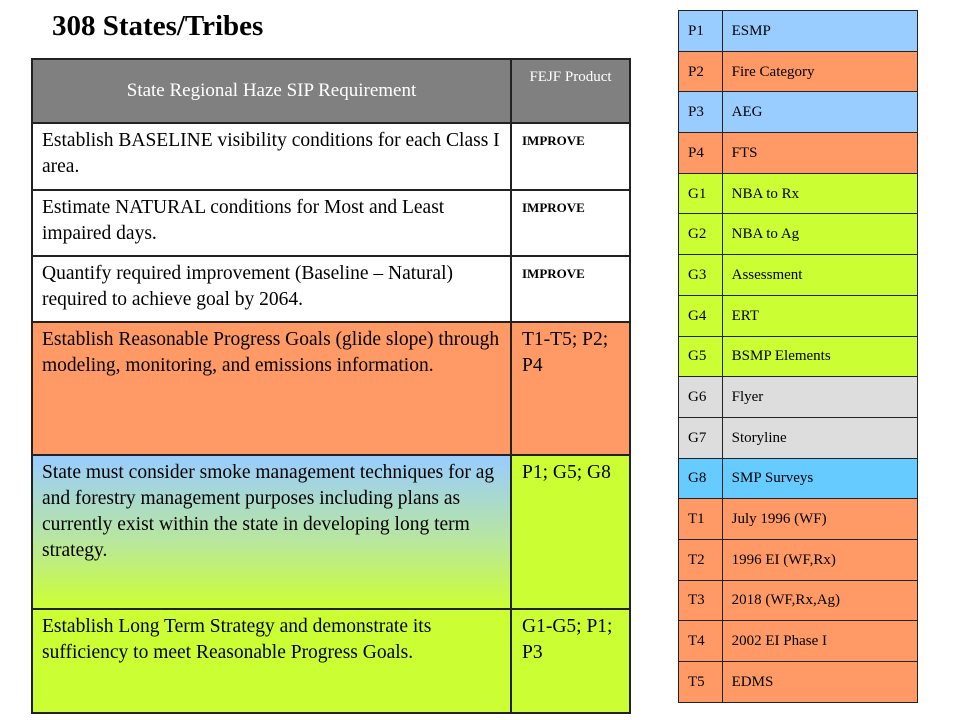 This screenshot has height=720, width=960. I want to click on legend-row: G5 BSMP Elements, so click(798, 356).